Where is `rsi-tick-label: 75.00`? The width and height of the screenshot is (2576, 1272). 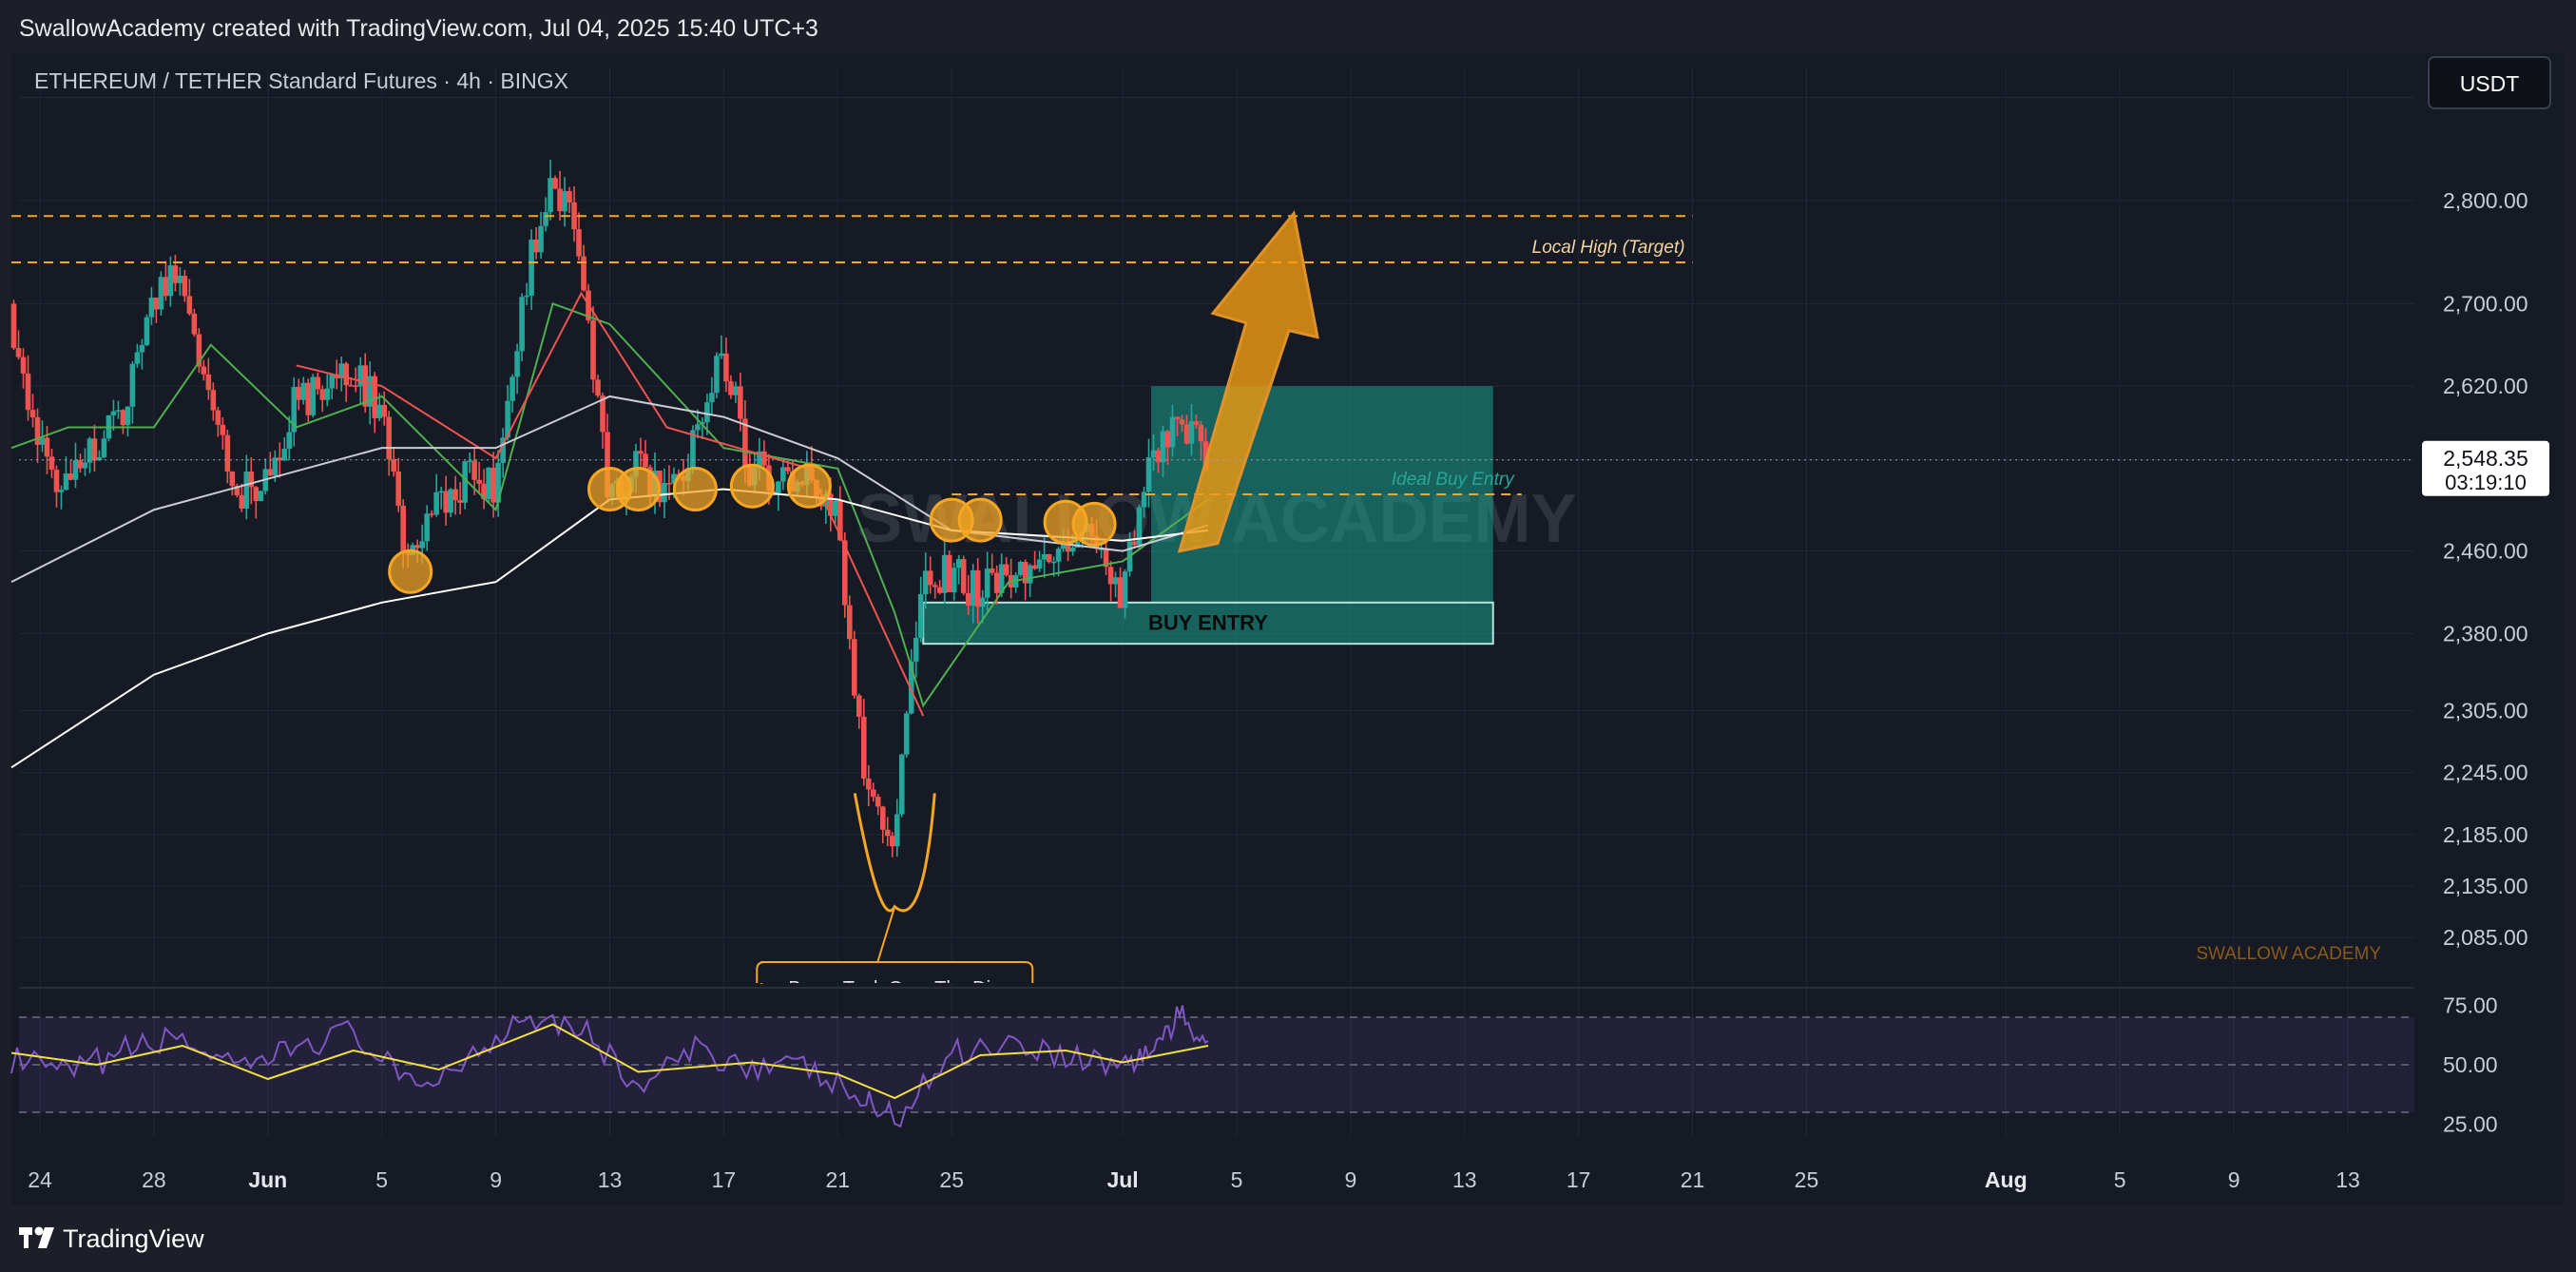
rsi-tick-label: 75.00 is located at coordinates (2470, 1005).